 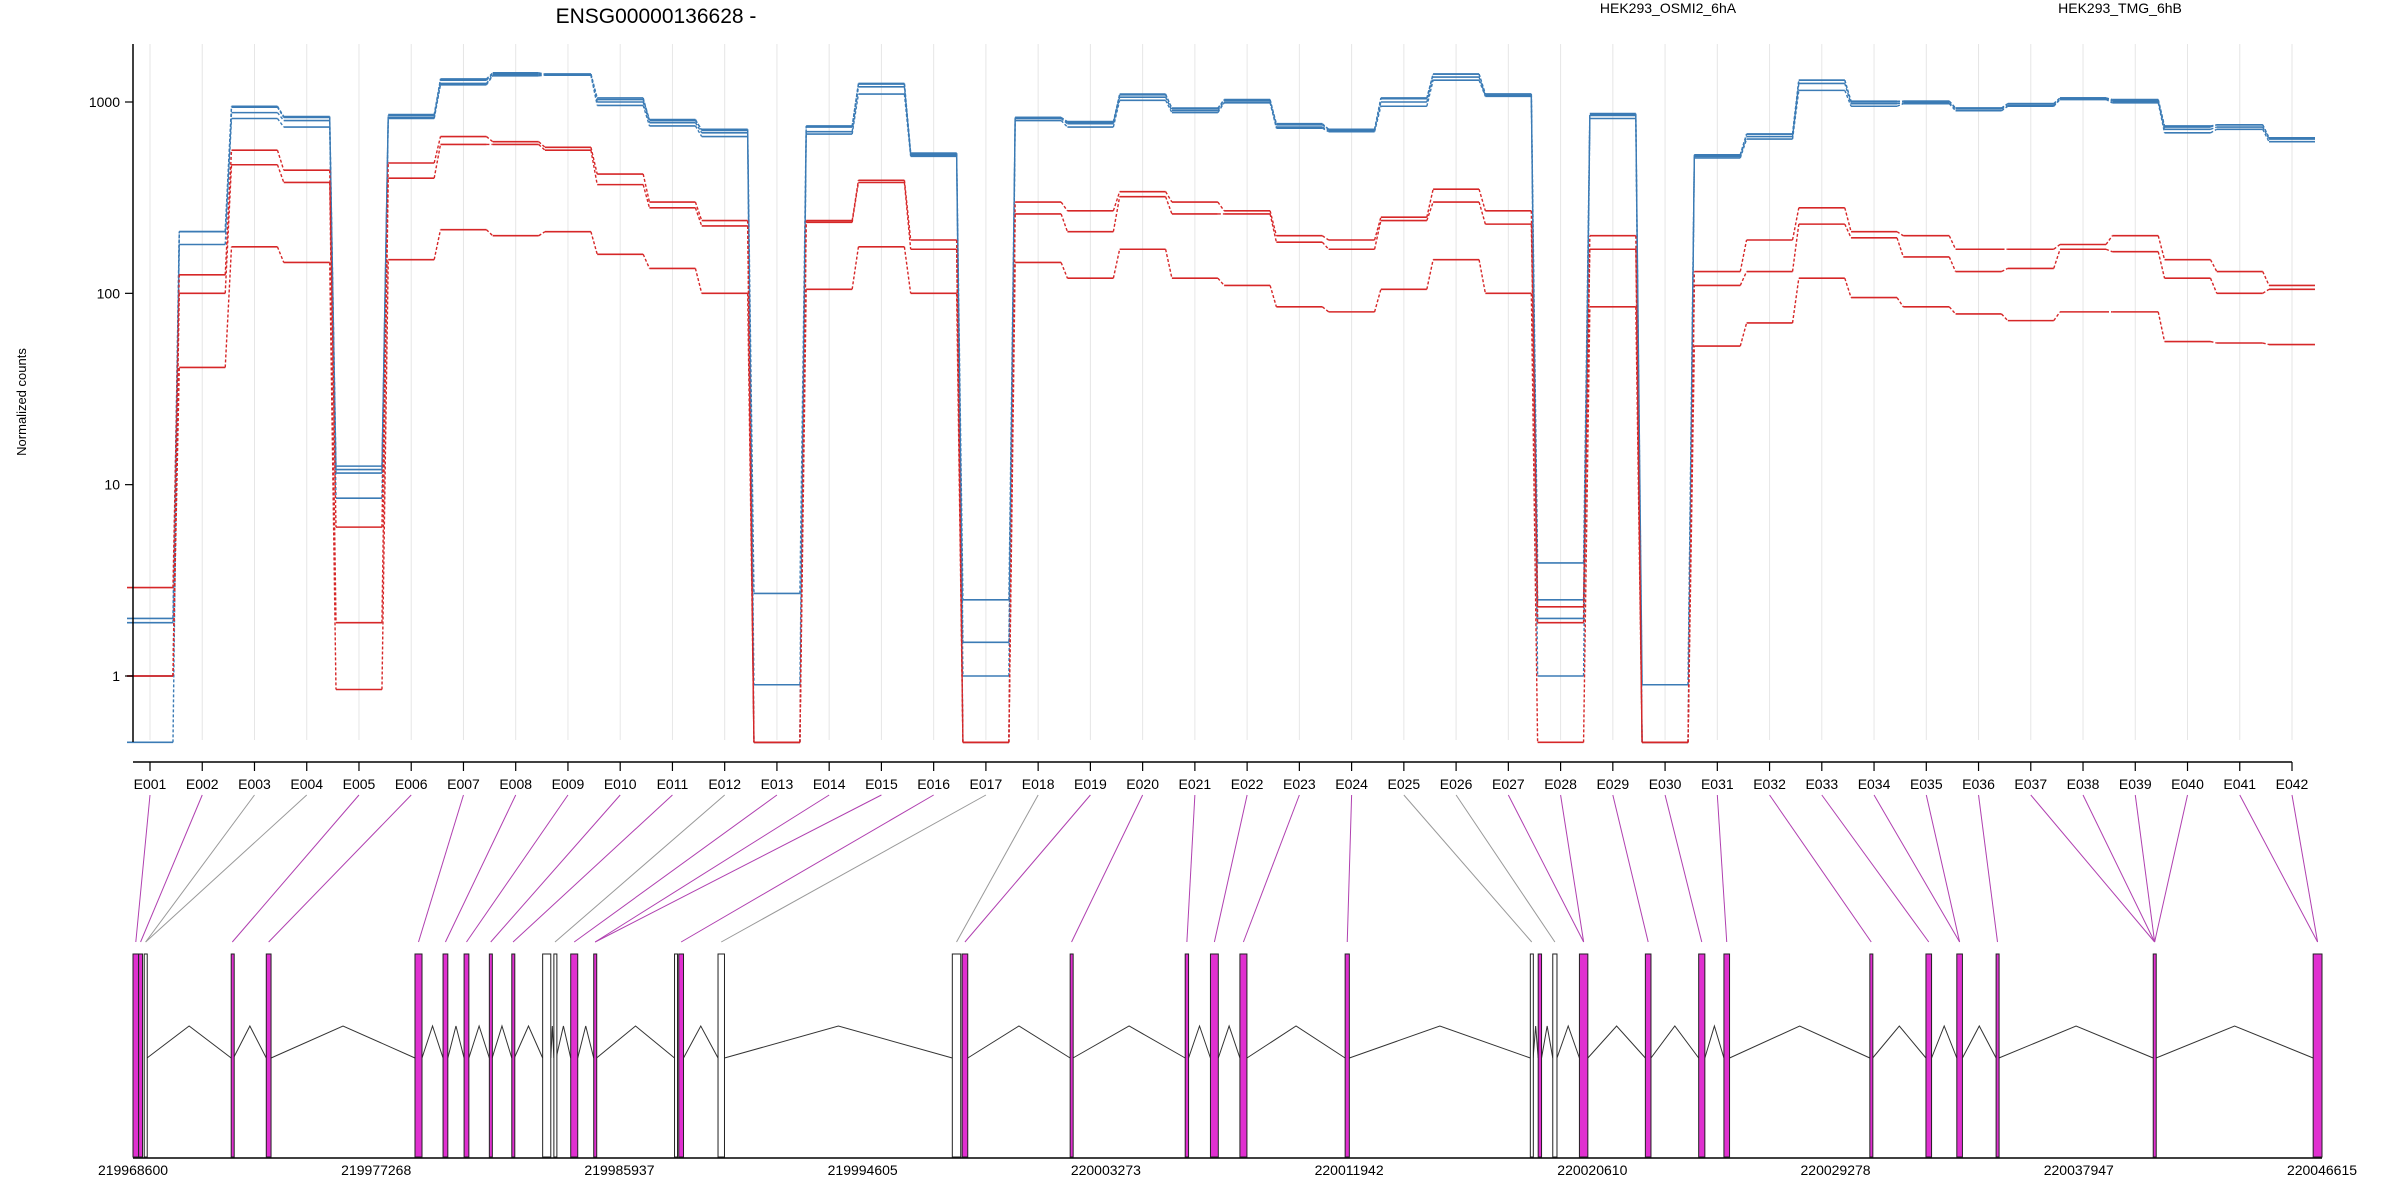 What do you see at coordinates (829, 784) in the screenshot?
I see `x-tick-label: E014` at bounding box center [829, 784].